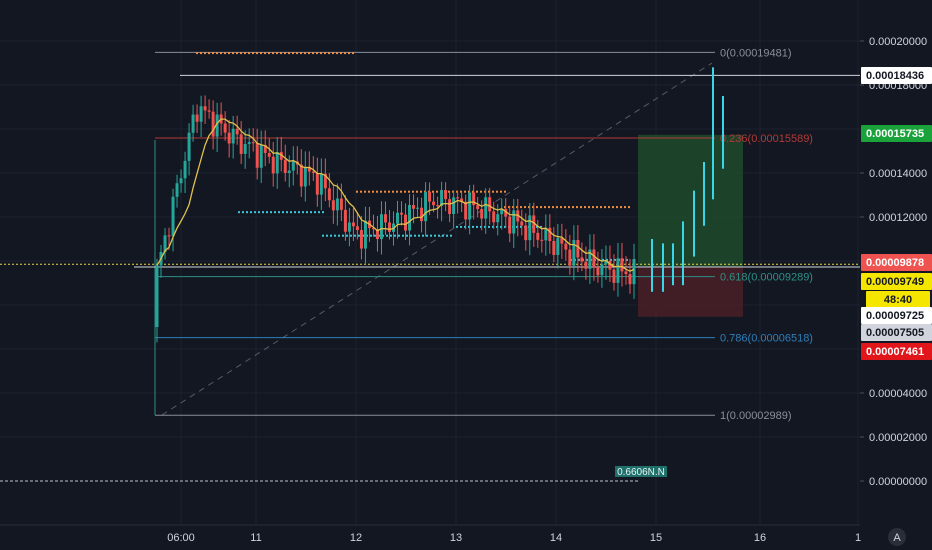 Image resolution: width=932 pixels, height=550 pixels. Describe the element at coordinates (556, 538) in the screenshot. I see `time-tick-label: 14` at that location.